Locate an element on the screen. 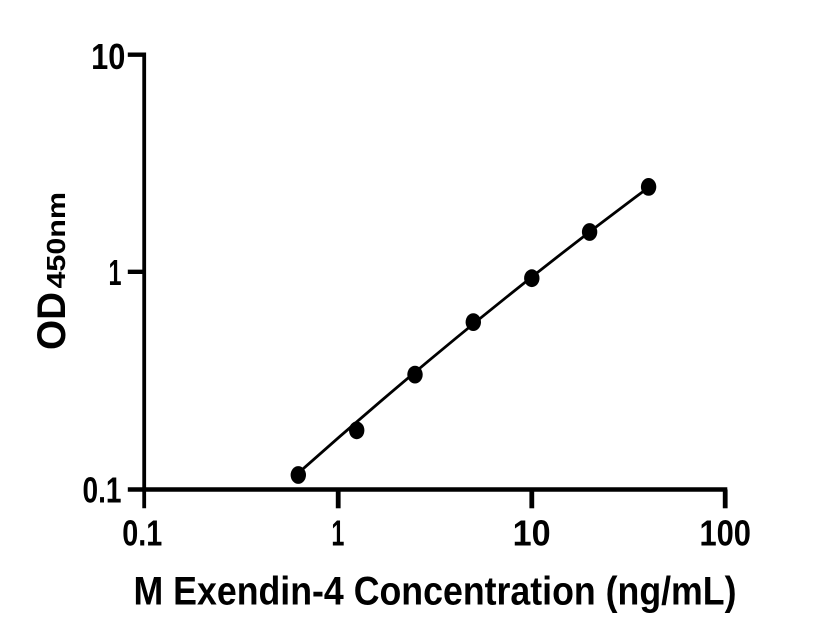  svg-text: OD is located at coordinates (52, 321).